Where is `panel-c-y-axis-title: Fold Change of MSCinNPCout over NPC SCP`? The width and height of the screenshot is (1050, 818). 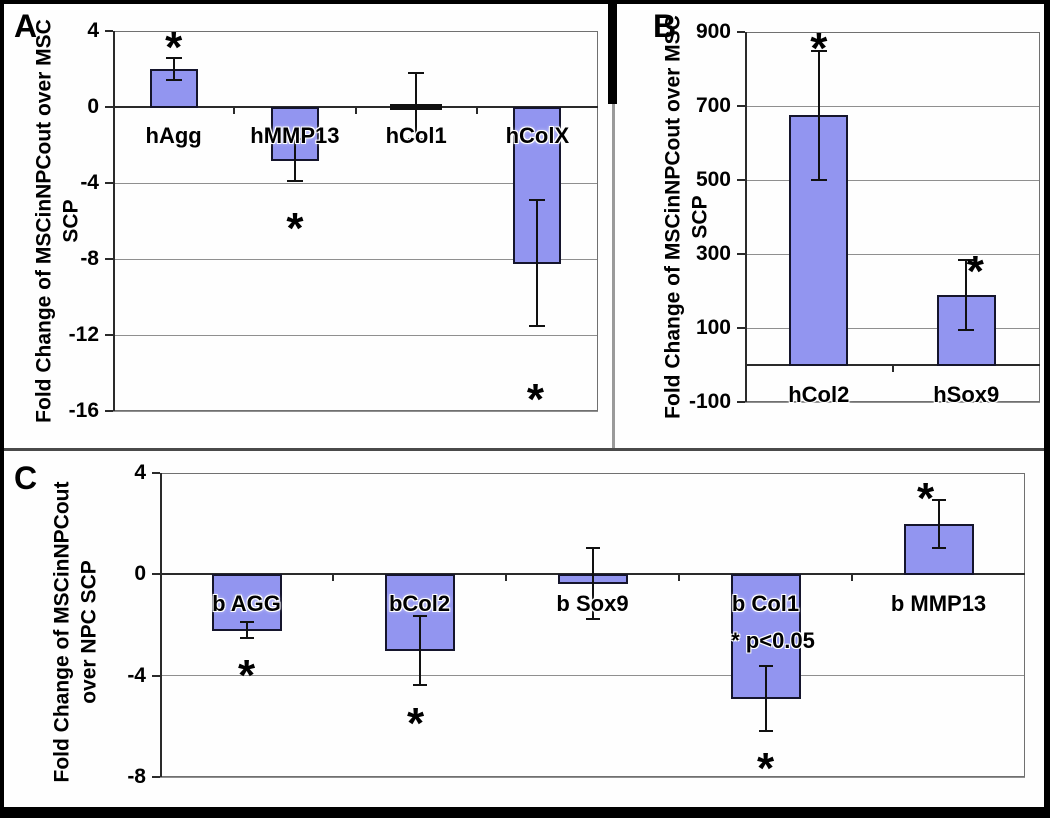
panel-c-y-axis-title: Fold Change of MSCinNPCout over NPC SCP is located at coordinates (75, 632).